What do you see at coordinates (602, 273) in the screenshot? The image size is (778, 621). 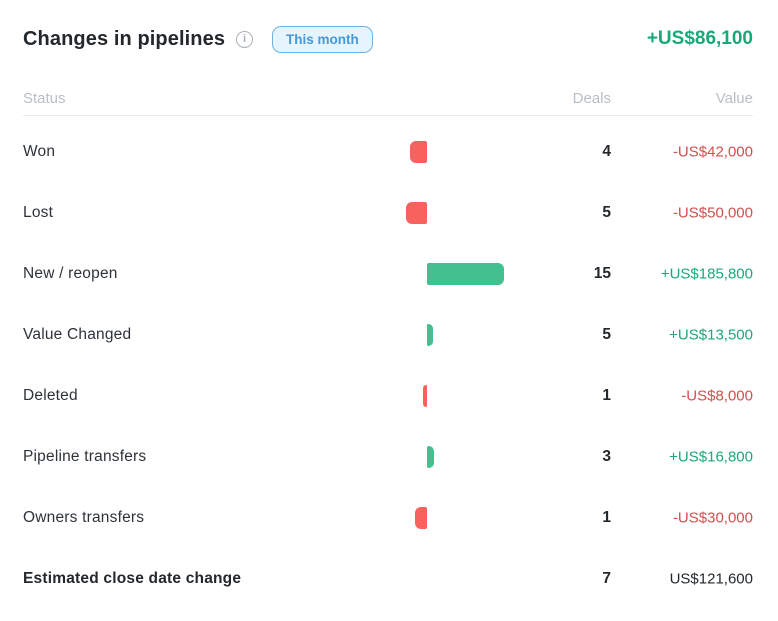 I see `row-deals: 15` at bounding box center [602, 273].